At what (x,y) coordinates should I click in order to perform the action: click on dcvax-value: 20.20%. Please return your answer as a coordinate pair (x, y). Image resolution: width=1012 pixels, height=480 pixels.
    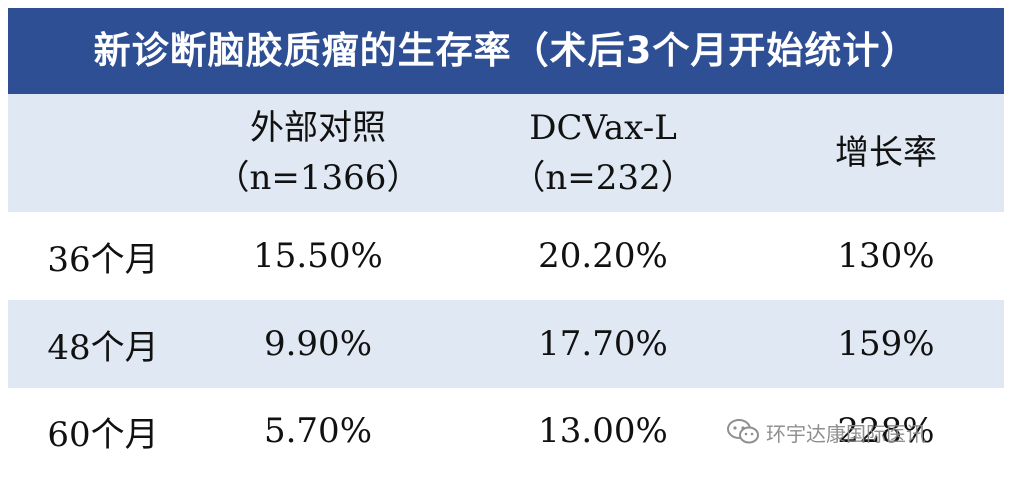
    Looking at the image, I should click on (603, 256).